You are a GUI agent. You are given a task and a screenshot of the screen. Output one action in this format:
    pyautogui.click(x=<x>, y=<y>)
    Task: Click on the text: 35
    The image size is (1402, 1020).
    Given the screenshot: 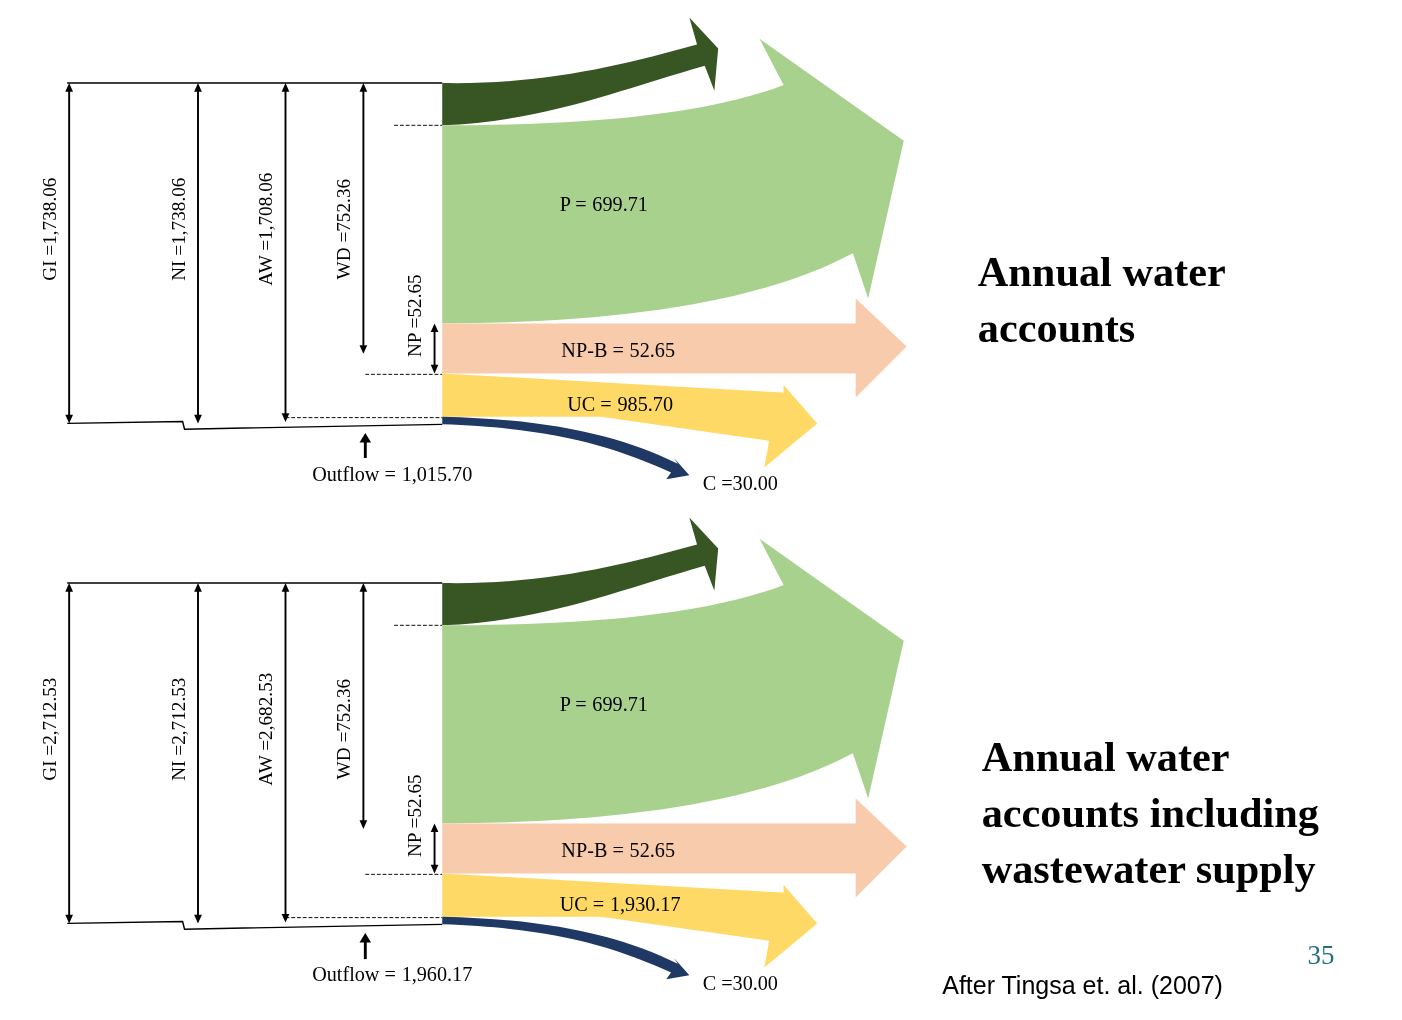 What is the action you would take?
    pyautogui.click(x=1321, y=954)
    